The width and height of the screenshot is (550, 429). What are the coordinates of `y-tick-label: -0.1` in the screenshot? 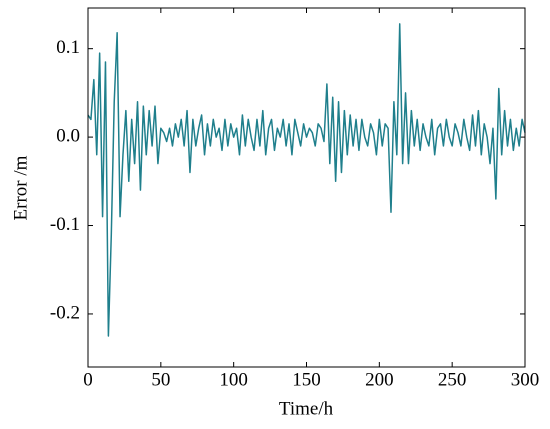 It's located at (65, 224).